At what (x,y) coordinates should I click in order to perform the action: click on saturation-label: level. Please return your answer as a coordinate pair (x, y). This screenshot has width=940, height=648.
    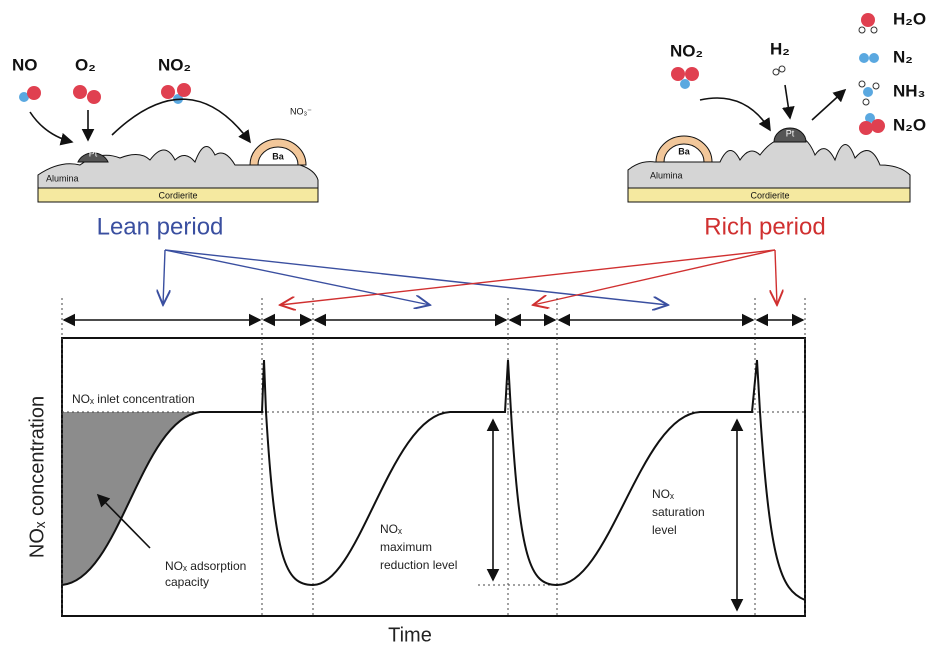
    Looking at the image, I should click on (664, 530).